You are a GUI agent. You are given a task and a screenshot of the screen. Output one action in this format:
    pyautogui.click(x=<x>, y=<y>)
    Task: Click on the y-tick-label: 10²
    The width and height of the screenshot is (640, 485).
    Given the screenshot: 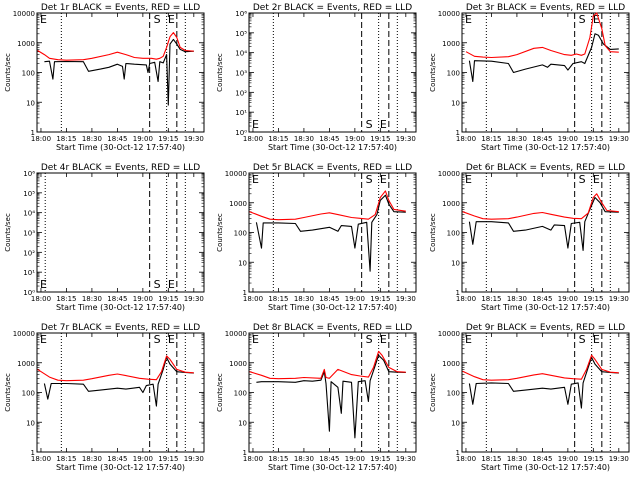 What is the action you would take?
    pyautogui.click(x=241, y=93)
    